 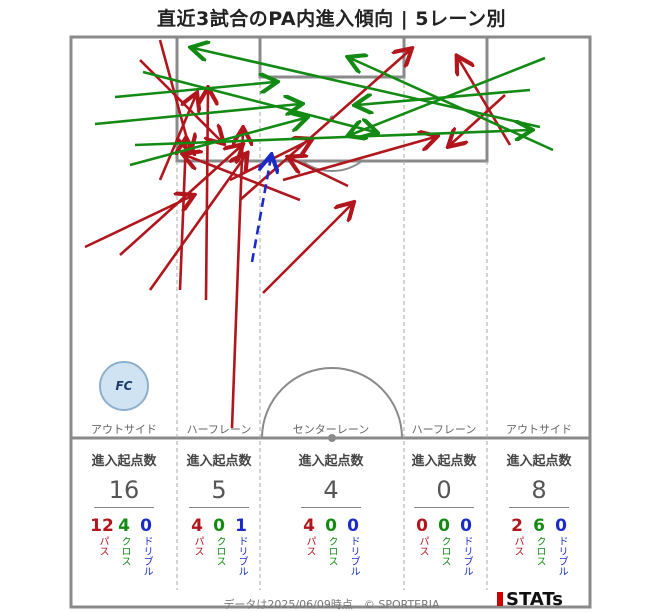 I want to click on cross-arrows, so click(x=324, y=107).